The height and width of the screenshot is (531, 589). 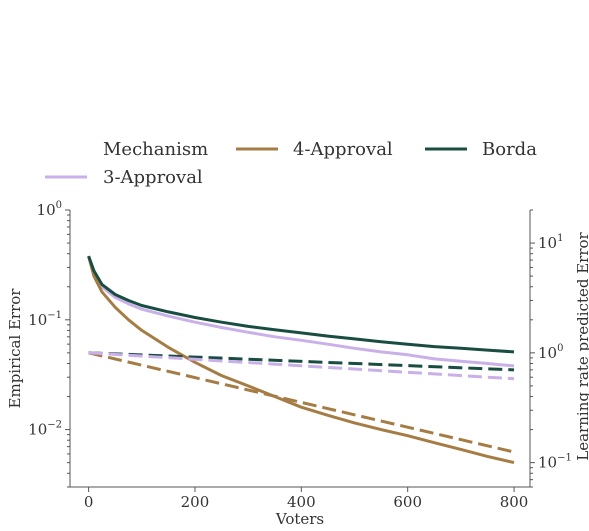 I want to click on left-tick-label: 10⁻², so click(x=45, y=429).